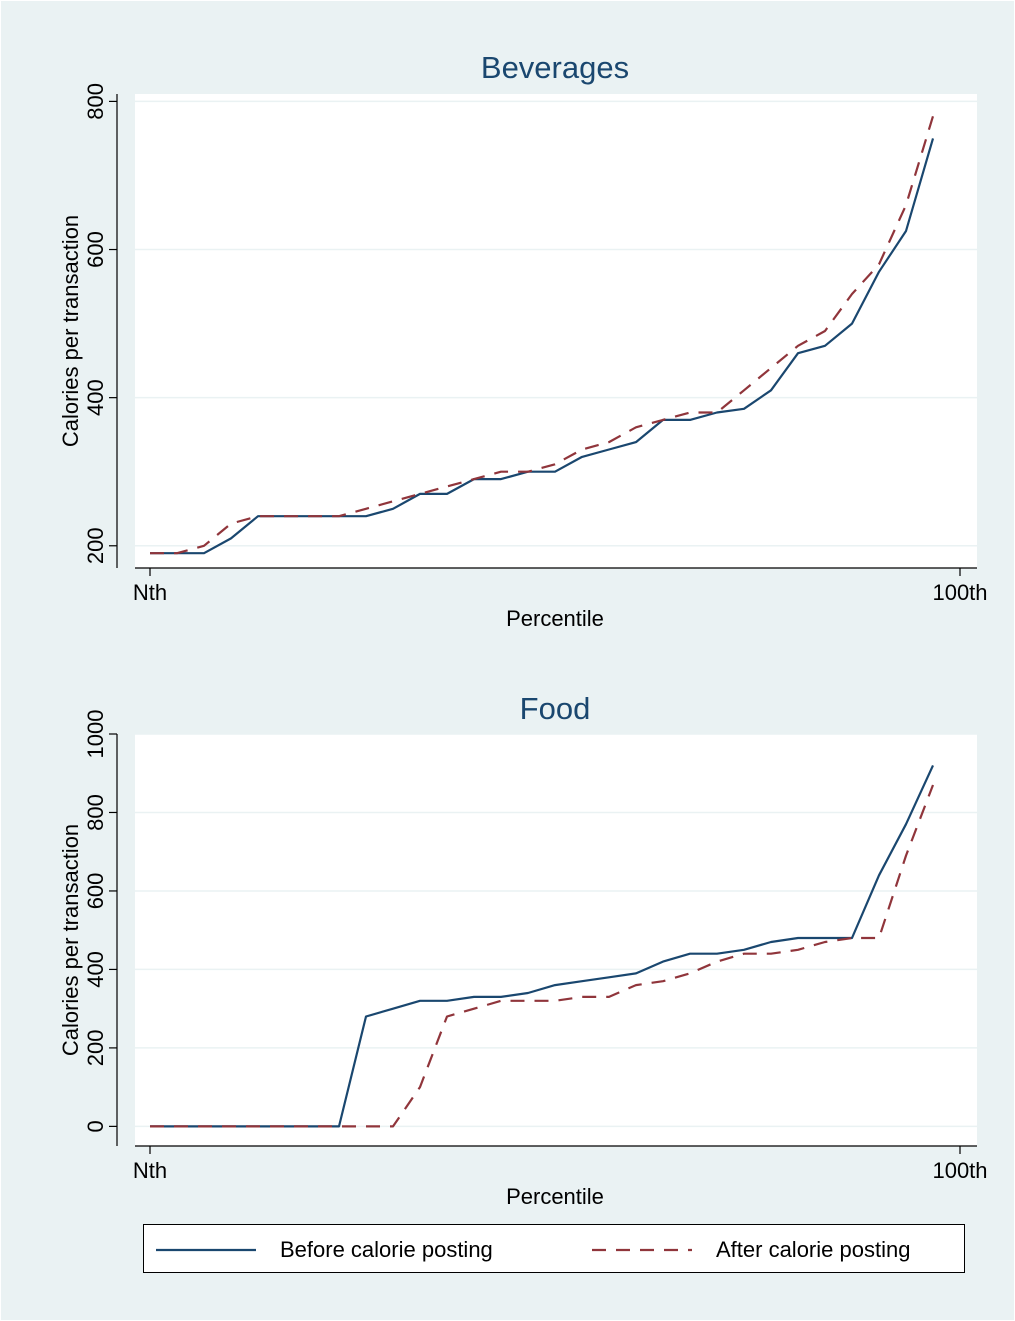 The image size is (1015, 1321). Describe the element at coordinates (95, 891) in the screenshot. I see `food-y-tick-label: 600` at that location.